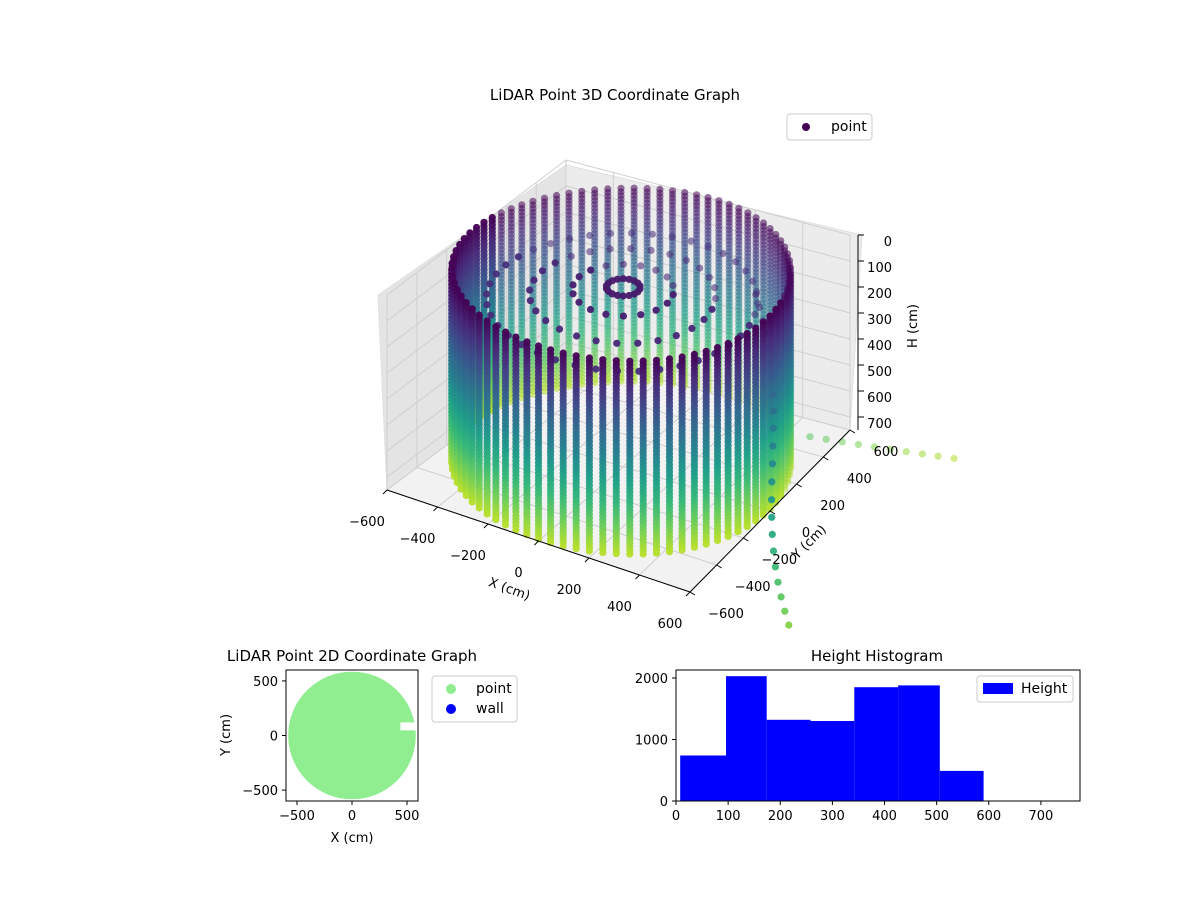  I want to click on z-tick-label-3d: 700, so click(879, 424).